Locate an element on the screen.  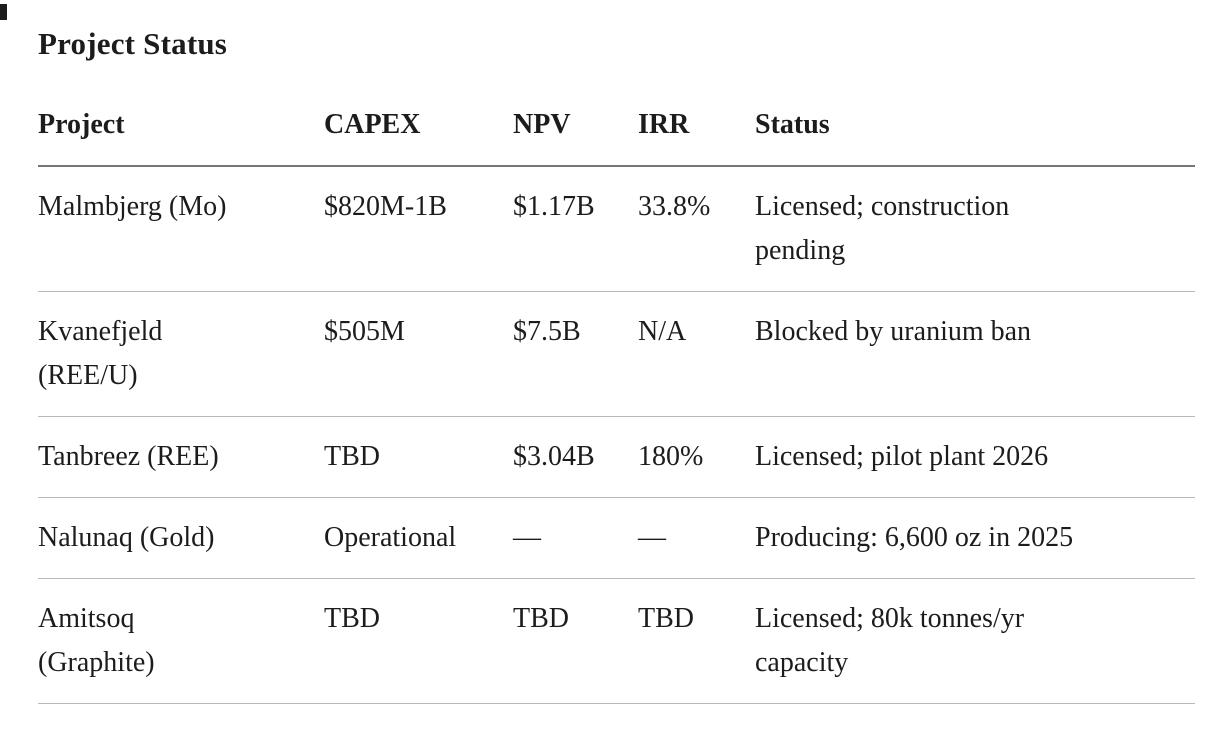
cell-capex: $820M-1B is located at coordinates (418, 229).